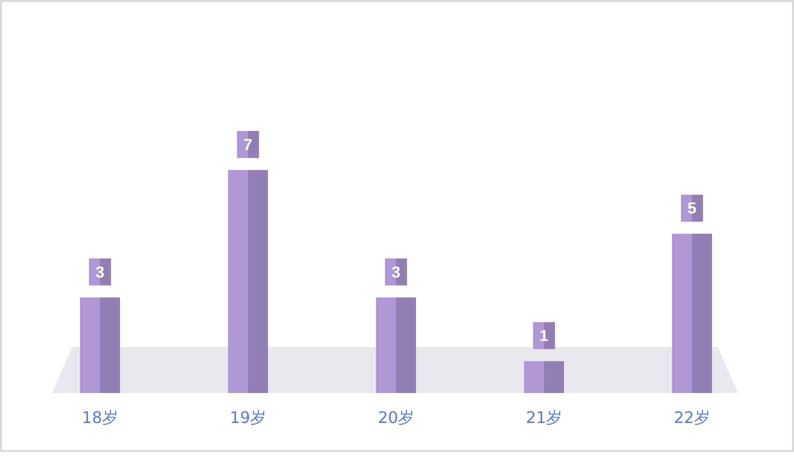 This screenshot has width=794, height=465. I want to click on x-tick-label: 22岁, so click(692, 417).